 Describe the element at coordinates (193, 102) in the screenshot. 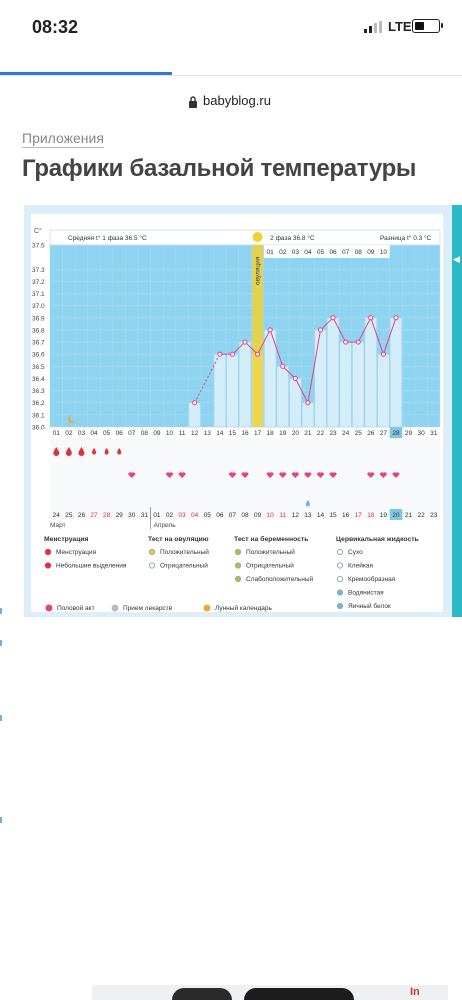

I see `lock-icon` at that location.